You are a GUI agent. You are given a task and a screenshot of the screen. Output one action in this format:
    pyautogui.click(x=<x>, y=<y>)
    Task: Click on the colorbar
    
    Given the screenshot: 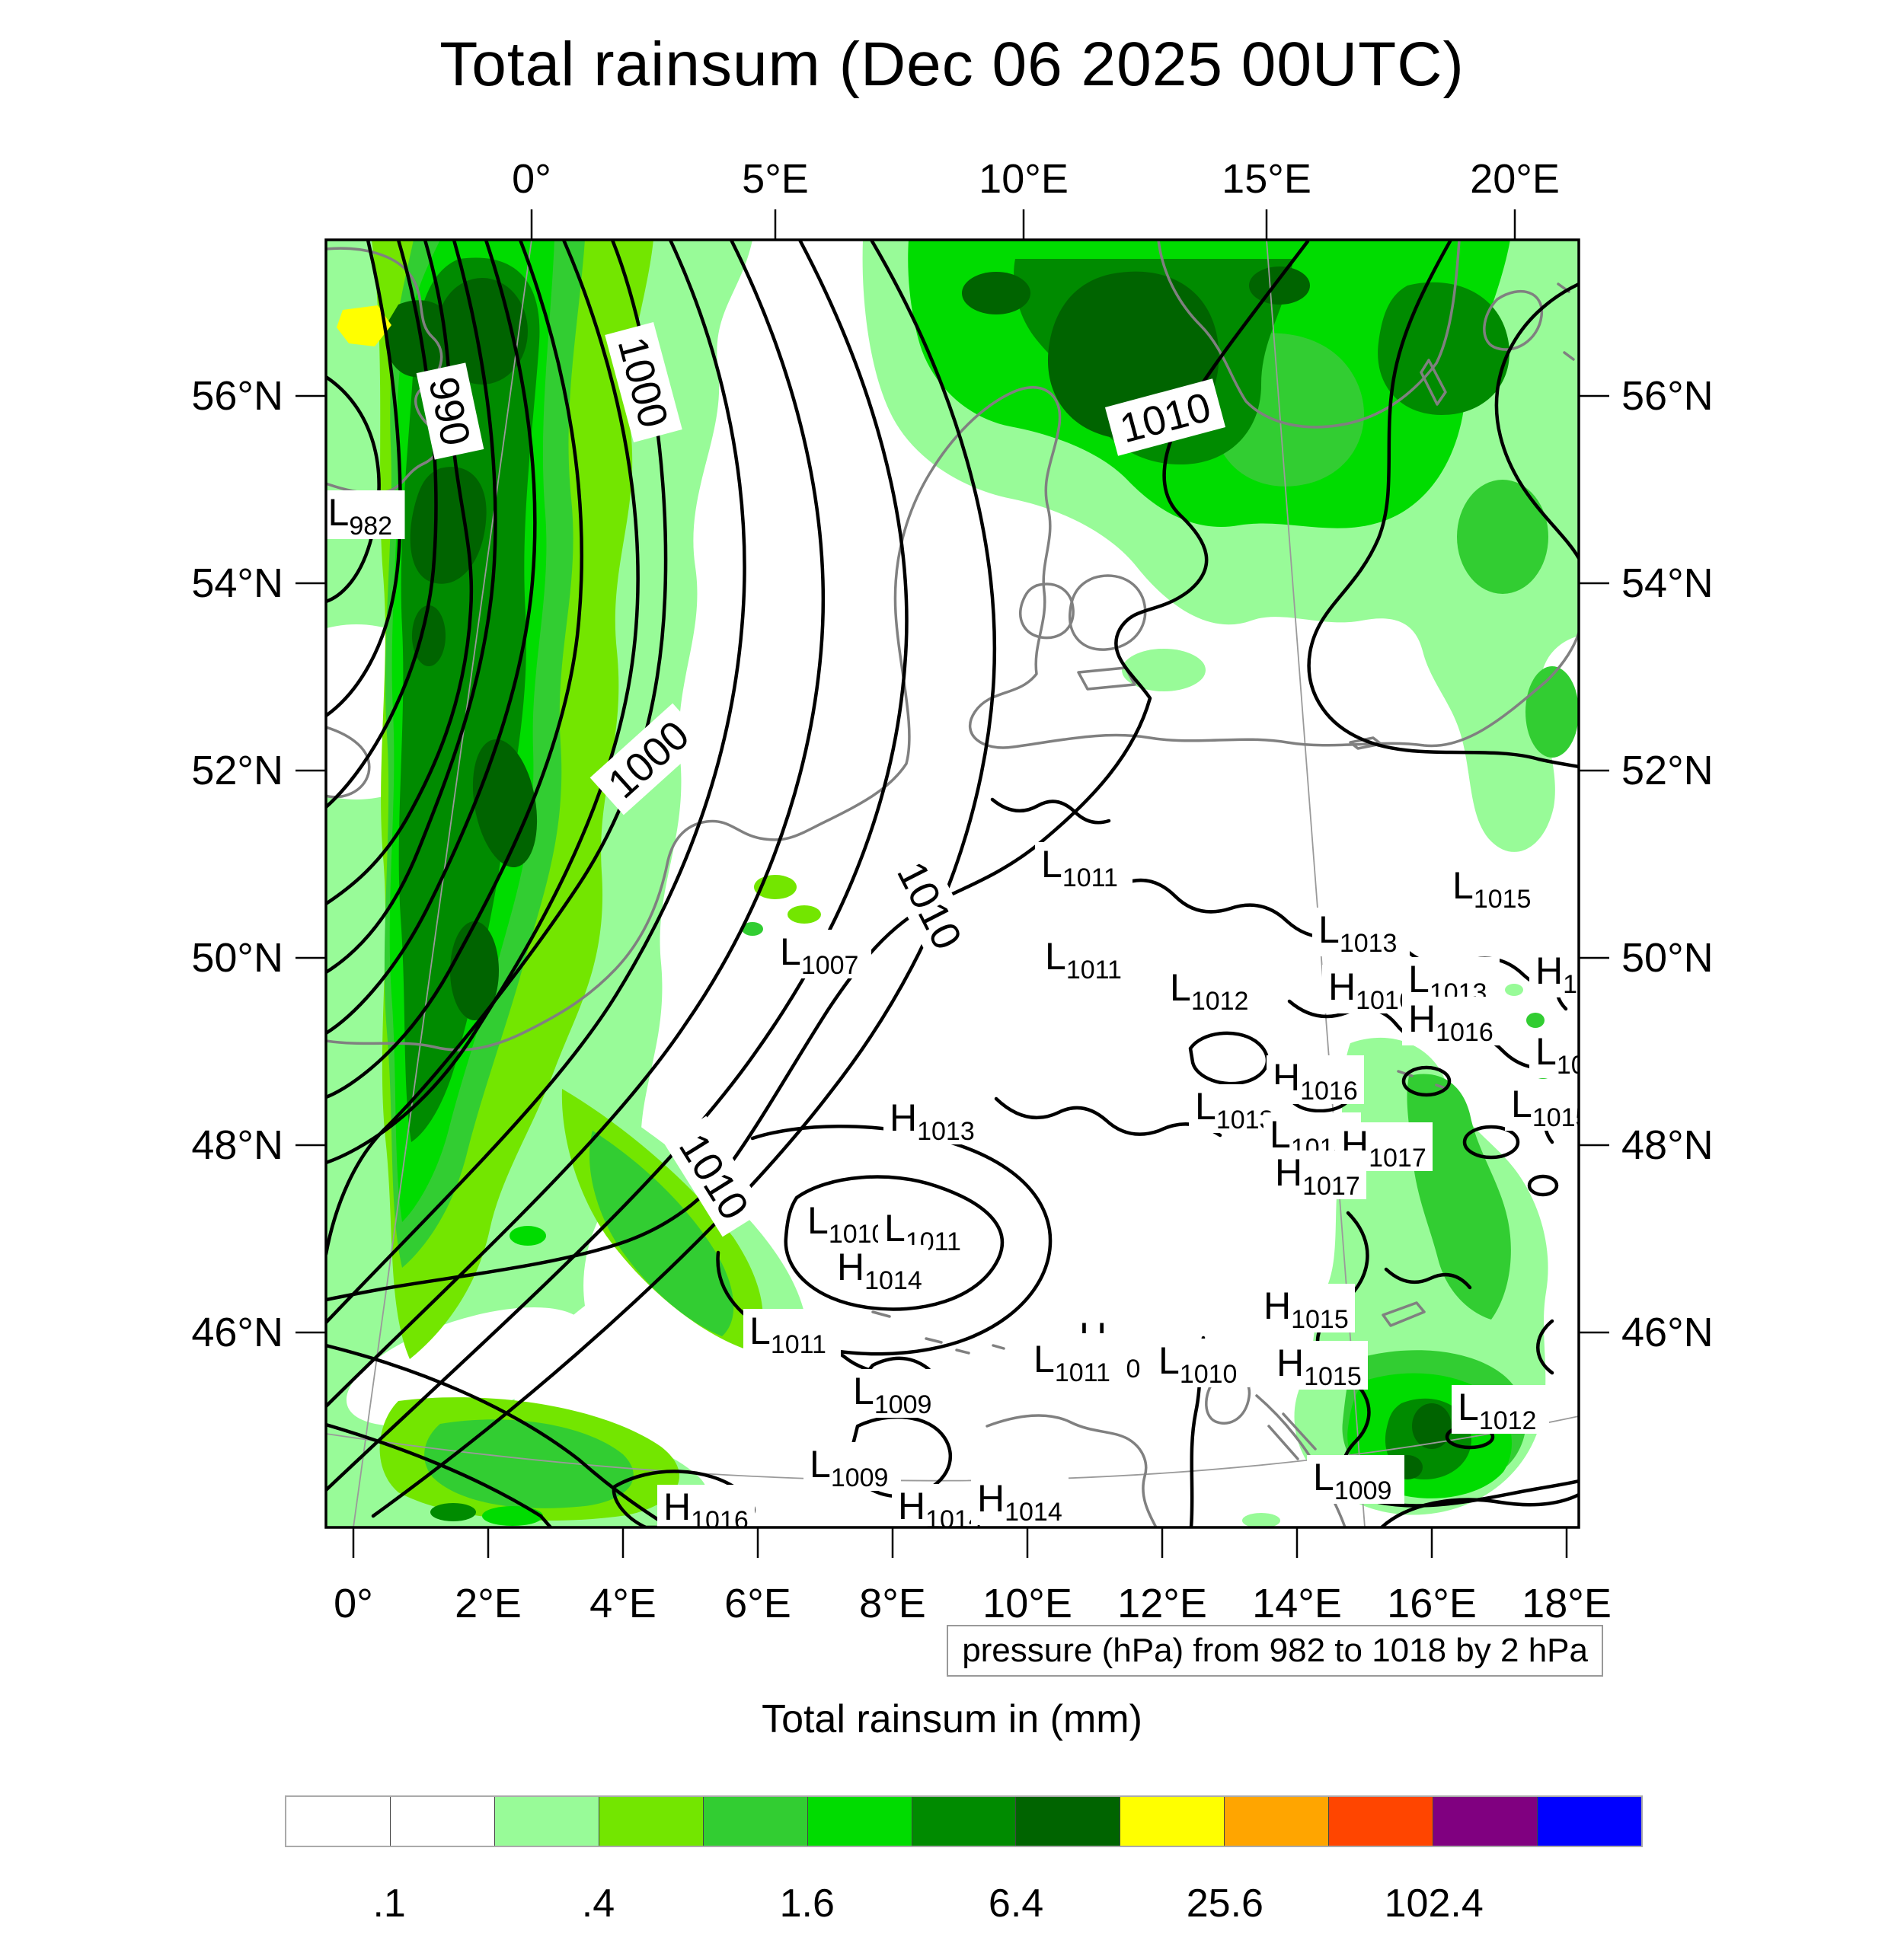 What is the action you would take?
    pyautogui.click(x=964, y=1821)
    